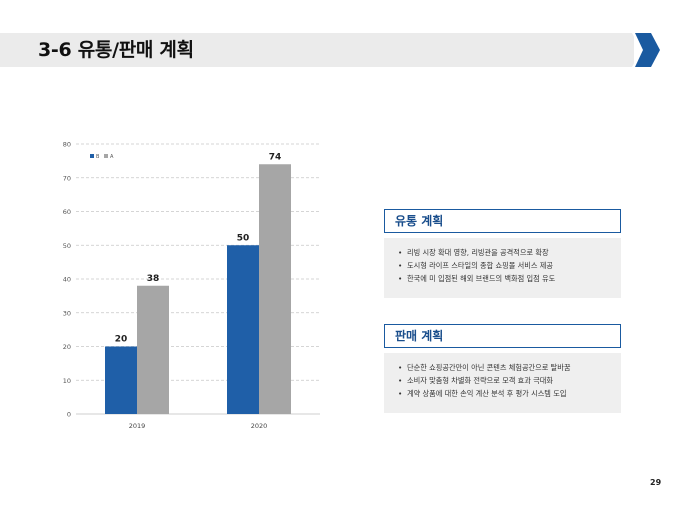  I want to click on page-number: 29, so click(656, 482).